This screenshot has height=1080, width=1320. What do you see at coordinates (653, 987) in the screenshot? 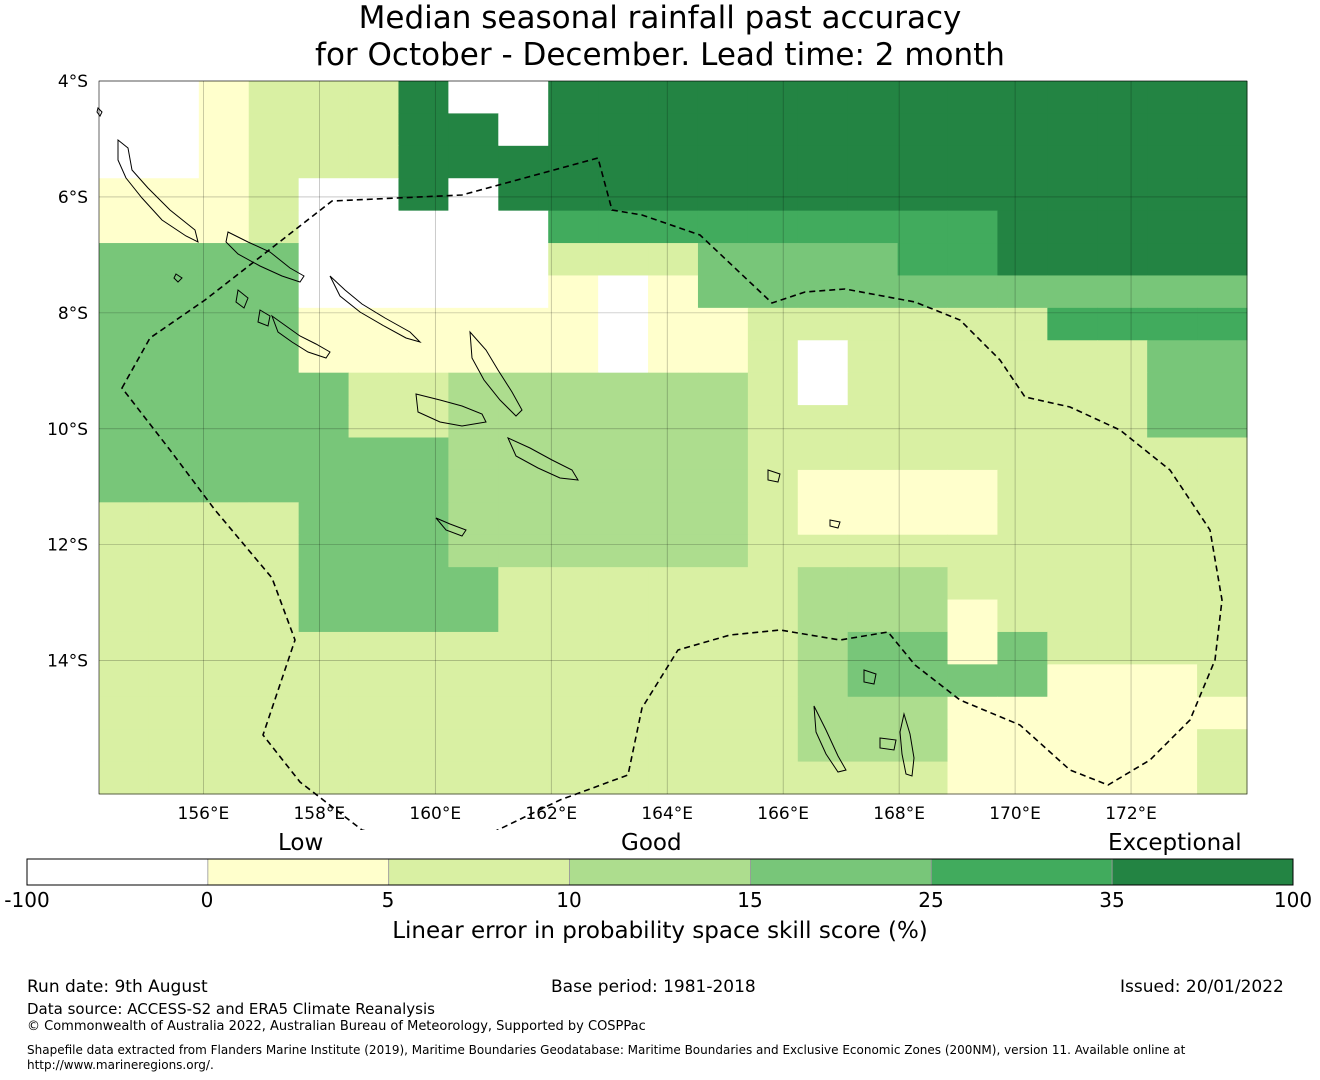
I see `base-period: Base period: 1981-2018` at bounding box center [653, 987].